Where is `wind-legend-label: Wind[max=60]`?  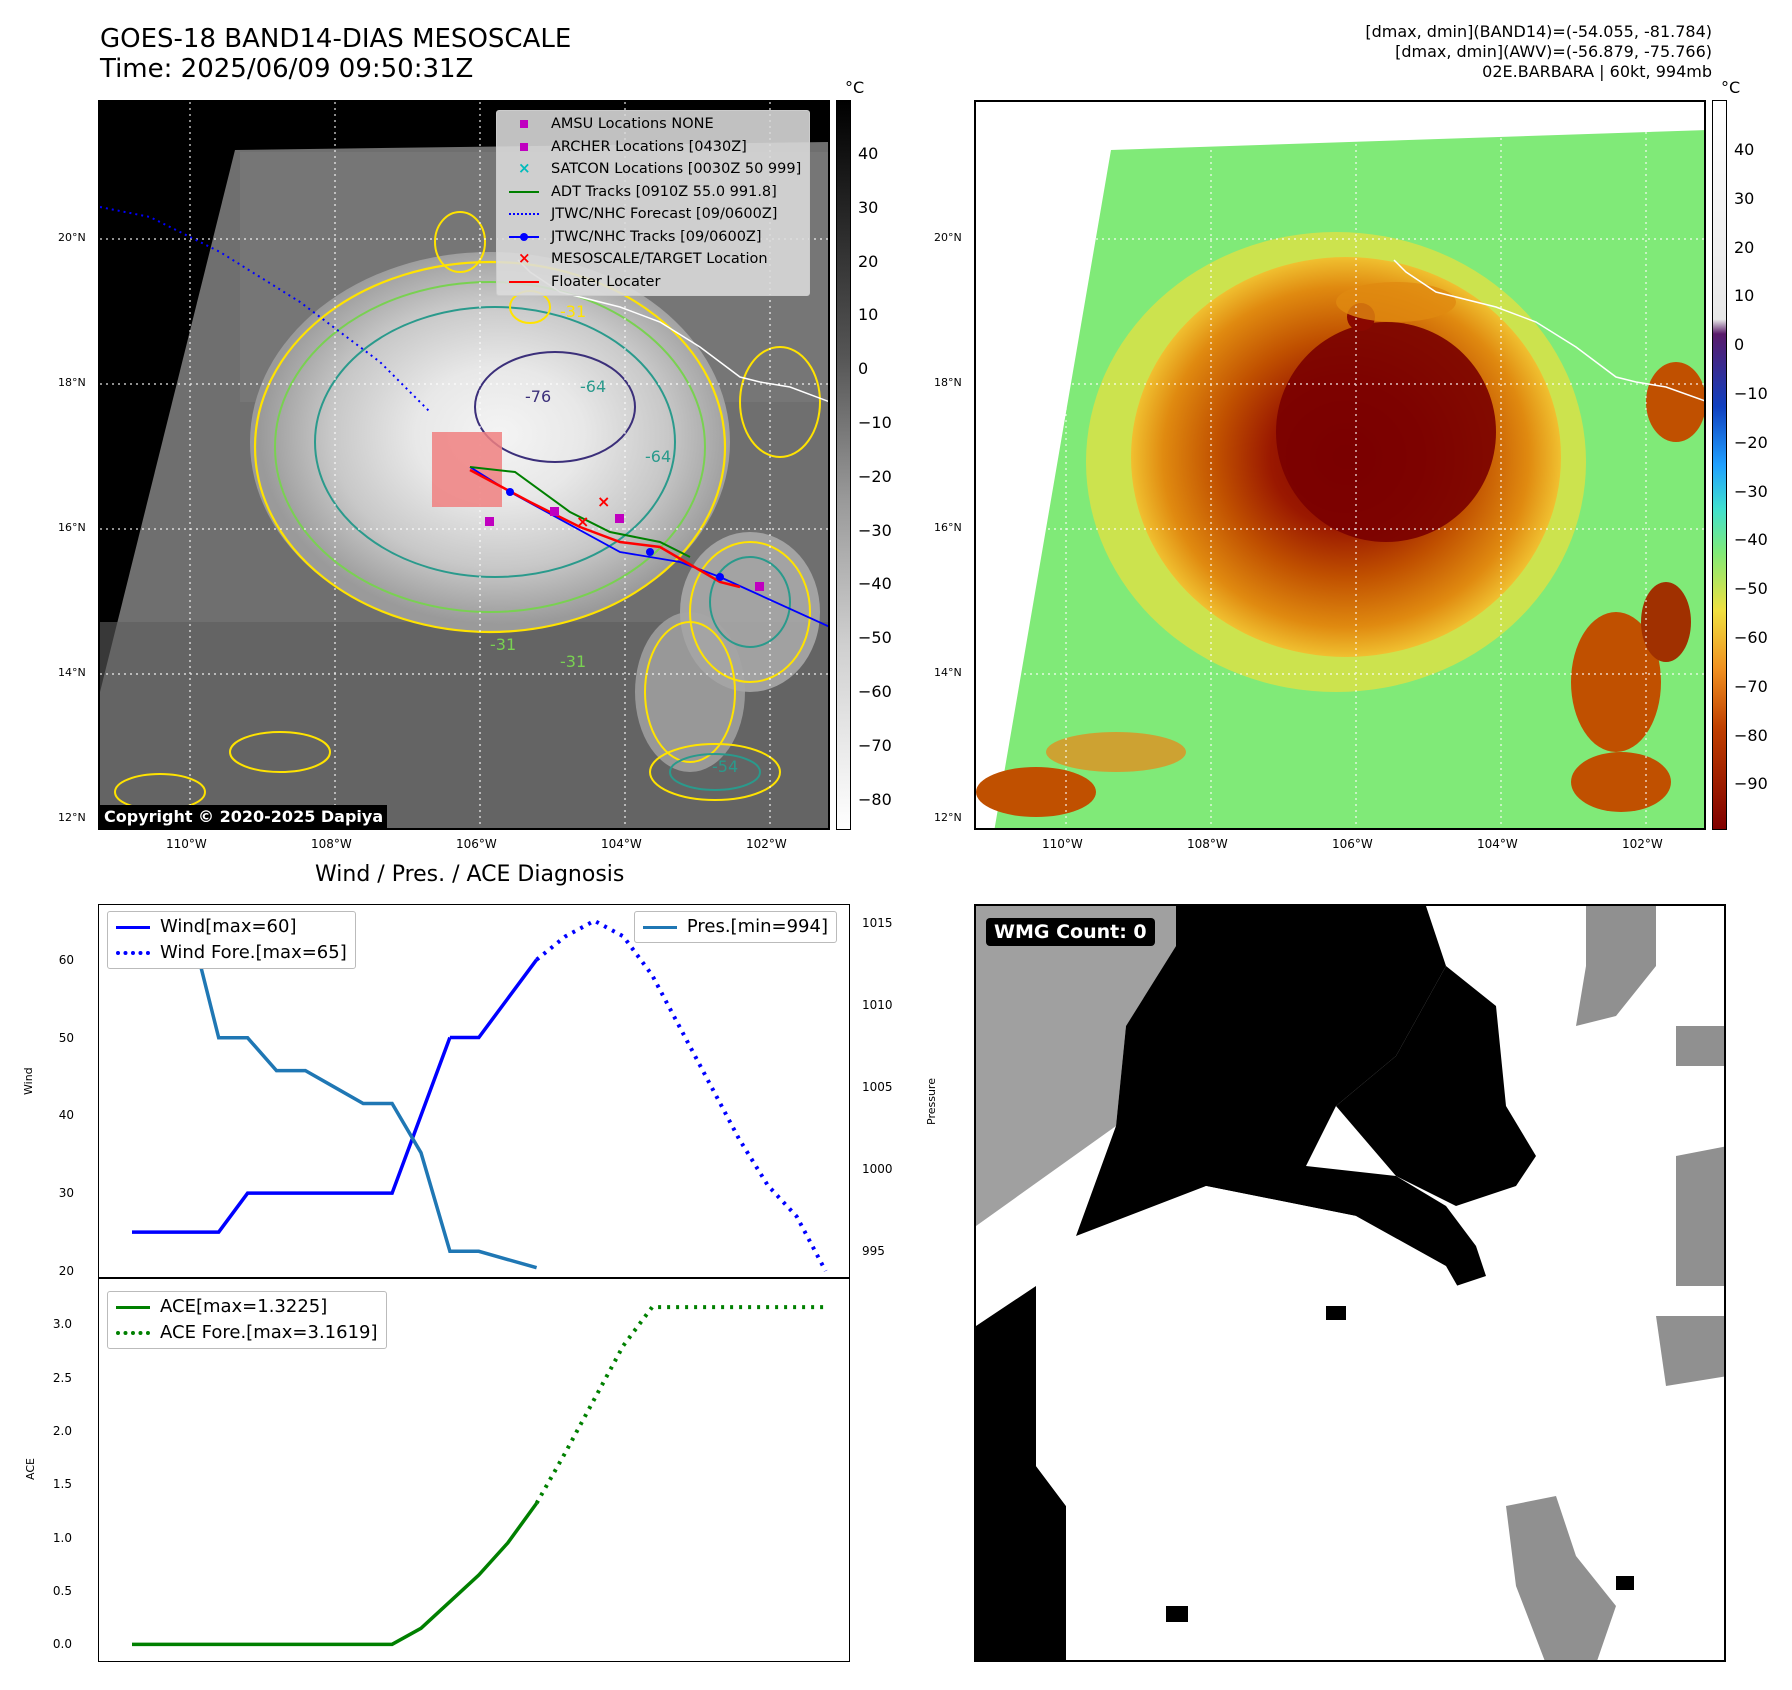 wind-legend-label: Wind[max=60] is located at coordinates (228, 926).